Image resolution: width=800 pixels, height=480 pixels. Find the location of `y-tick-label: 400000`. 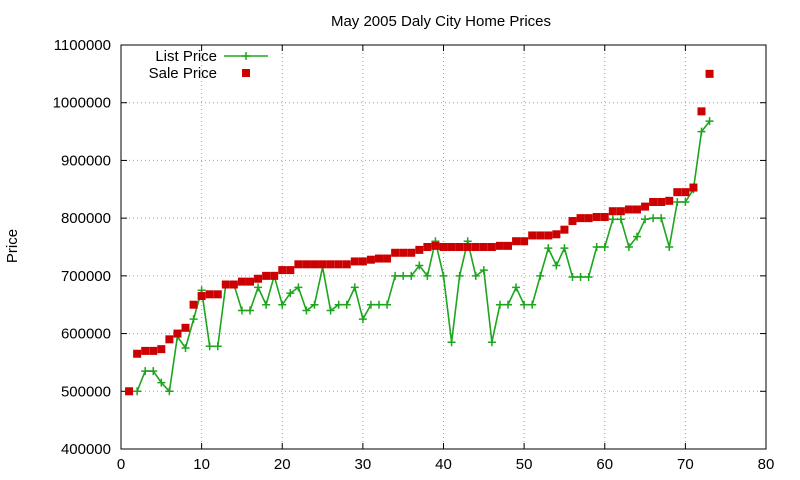

y-tick-label: 400000 is located at coordinates (86, 449).